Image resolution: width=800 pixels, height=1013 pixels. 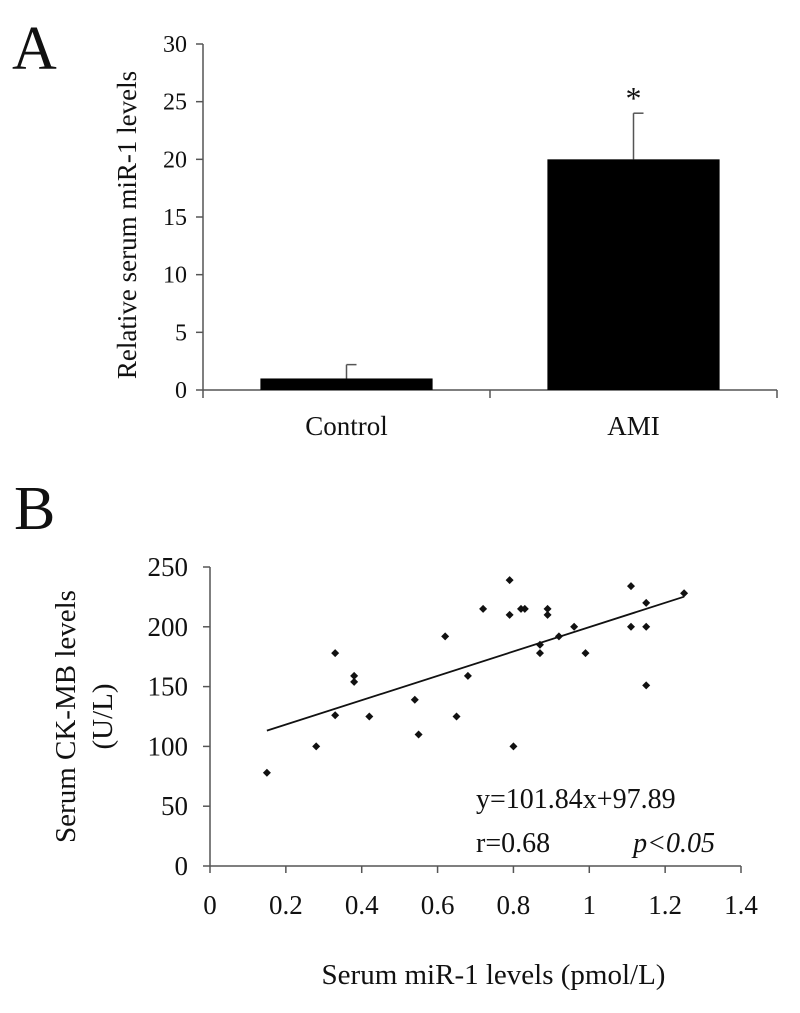 What do you see at coordinates (590, 905) in the screenshot?
I see `x-tick-label: 1` at bounding box center [590, 905].